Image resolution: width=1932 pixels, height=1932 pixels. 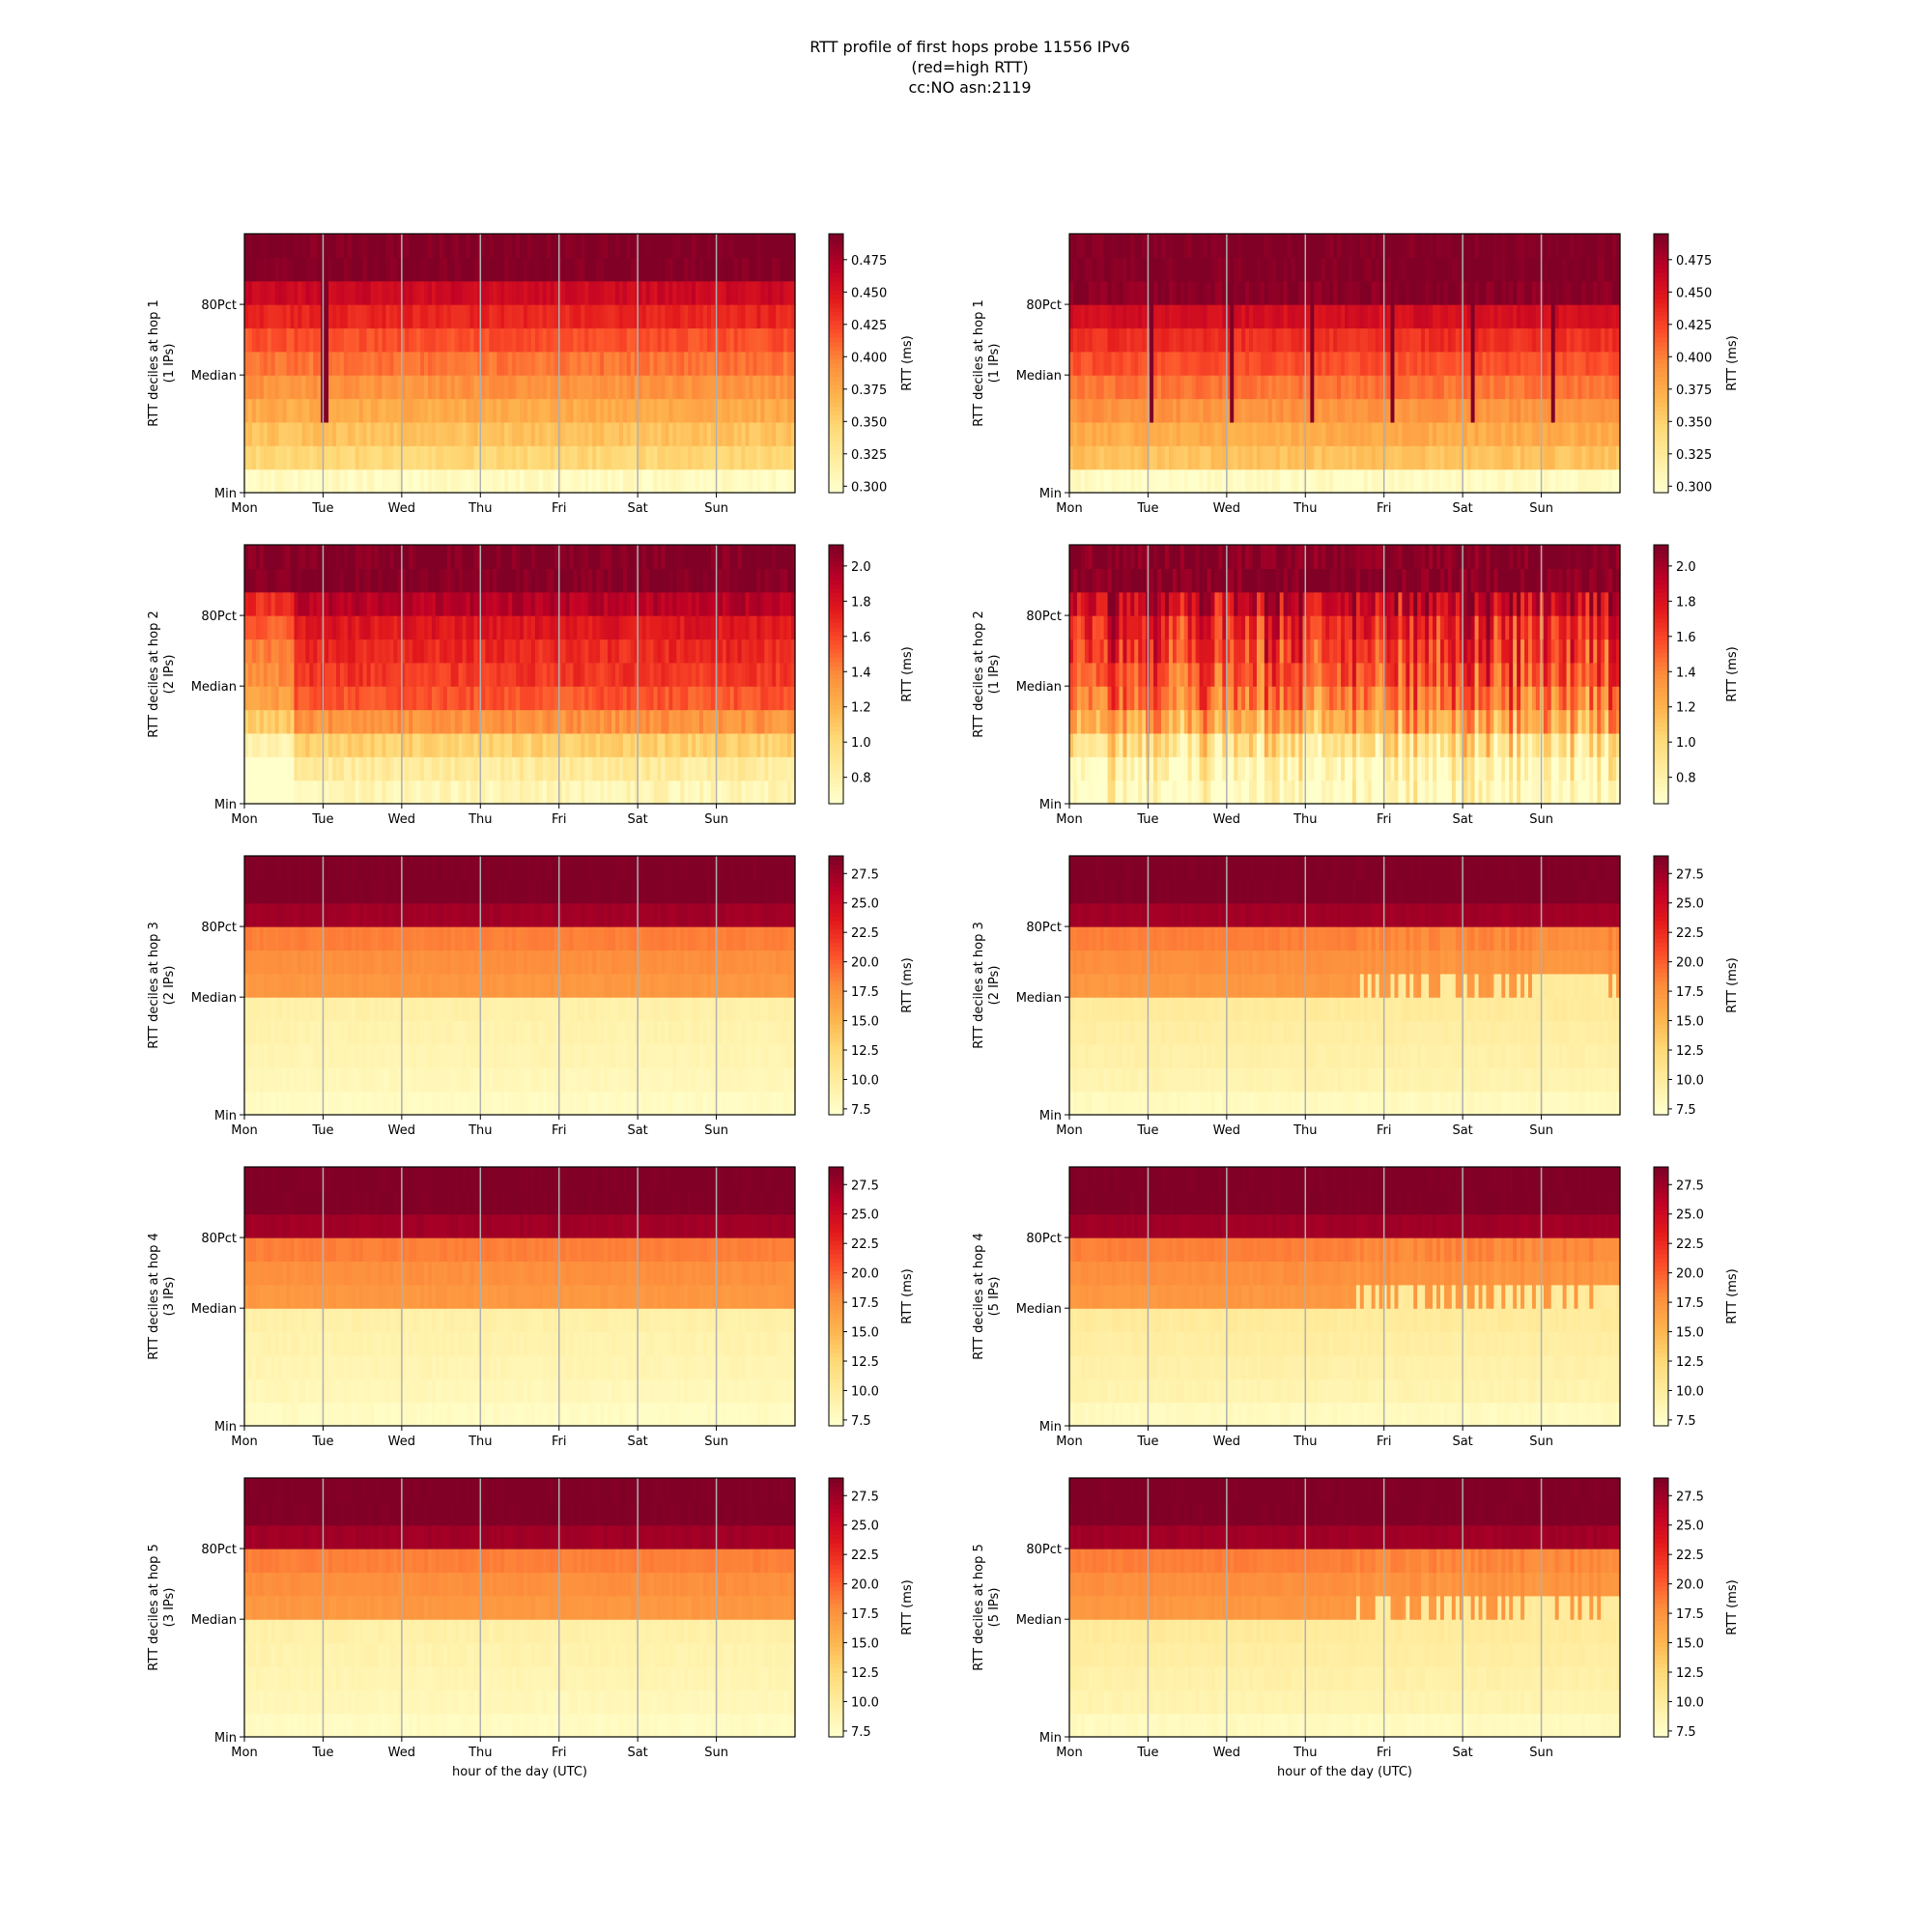 What do you see at coordinates (836, 363) in the screenshot?
I see `colorbar-frame` at bounding box center [836, 363].